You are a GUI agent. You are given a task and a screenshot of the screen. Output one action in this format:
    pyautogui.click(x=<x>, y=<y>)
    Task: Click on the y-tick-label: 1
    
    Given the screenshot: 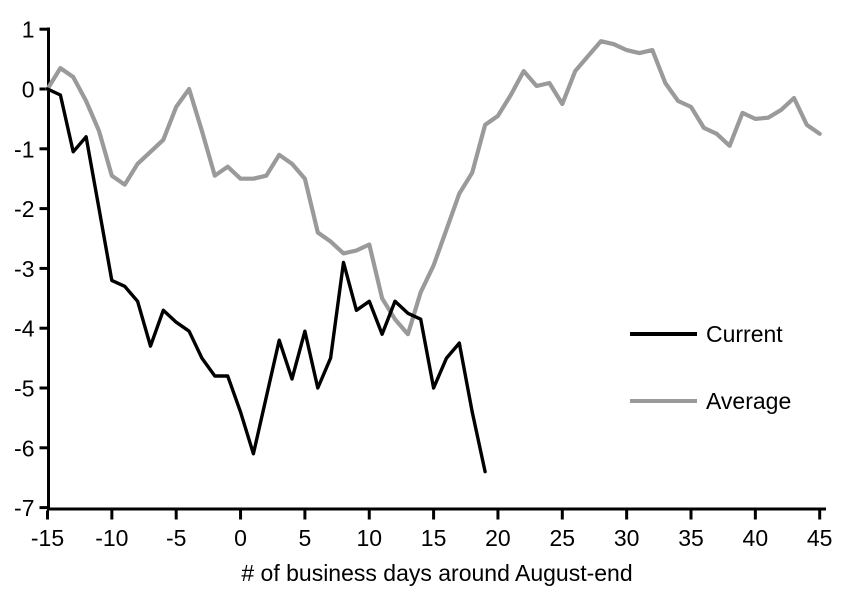 What is the action you would take?
    pyautogui.click(x=28, y=30)
    